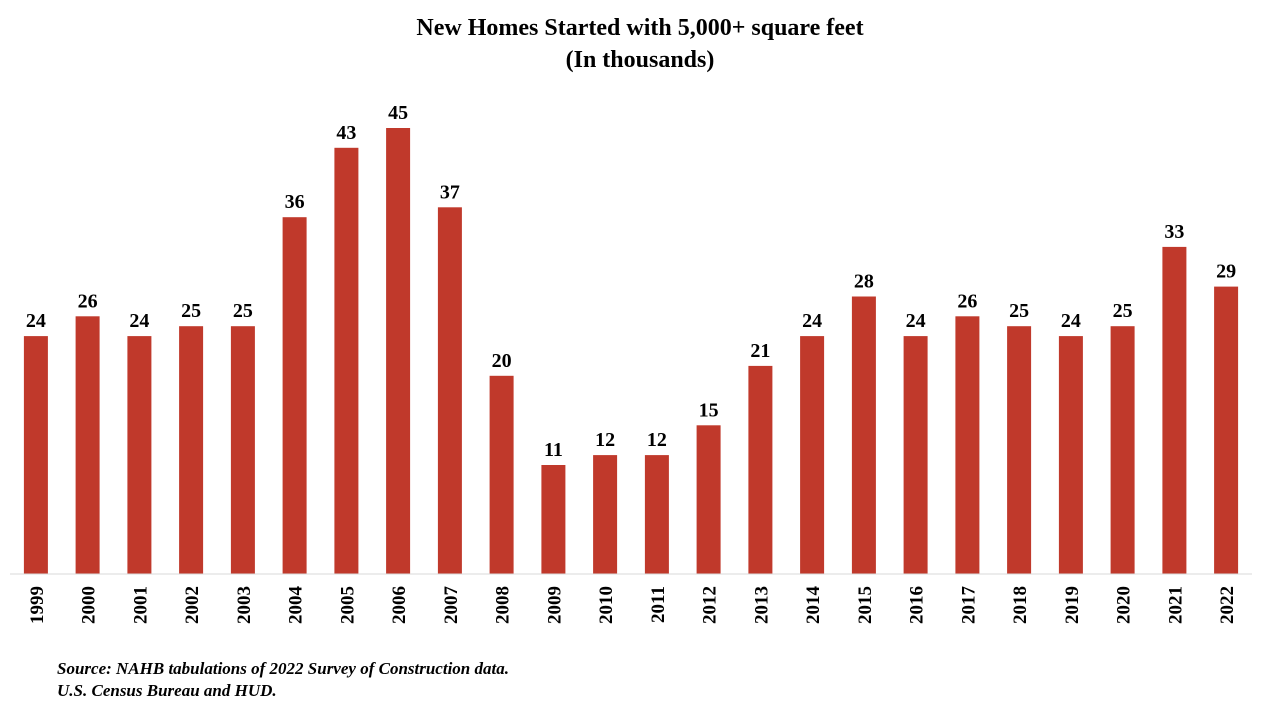  Describe the element at coordinates (451, 605) in the screenshot. I see `x-tick-label-2007: 2007` at that location.